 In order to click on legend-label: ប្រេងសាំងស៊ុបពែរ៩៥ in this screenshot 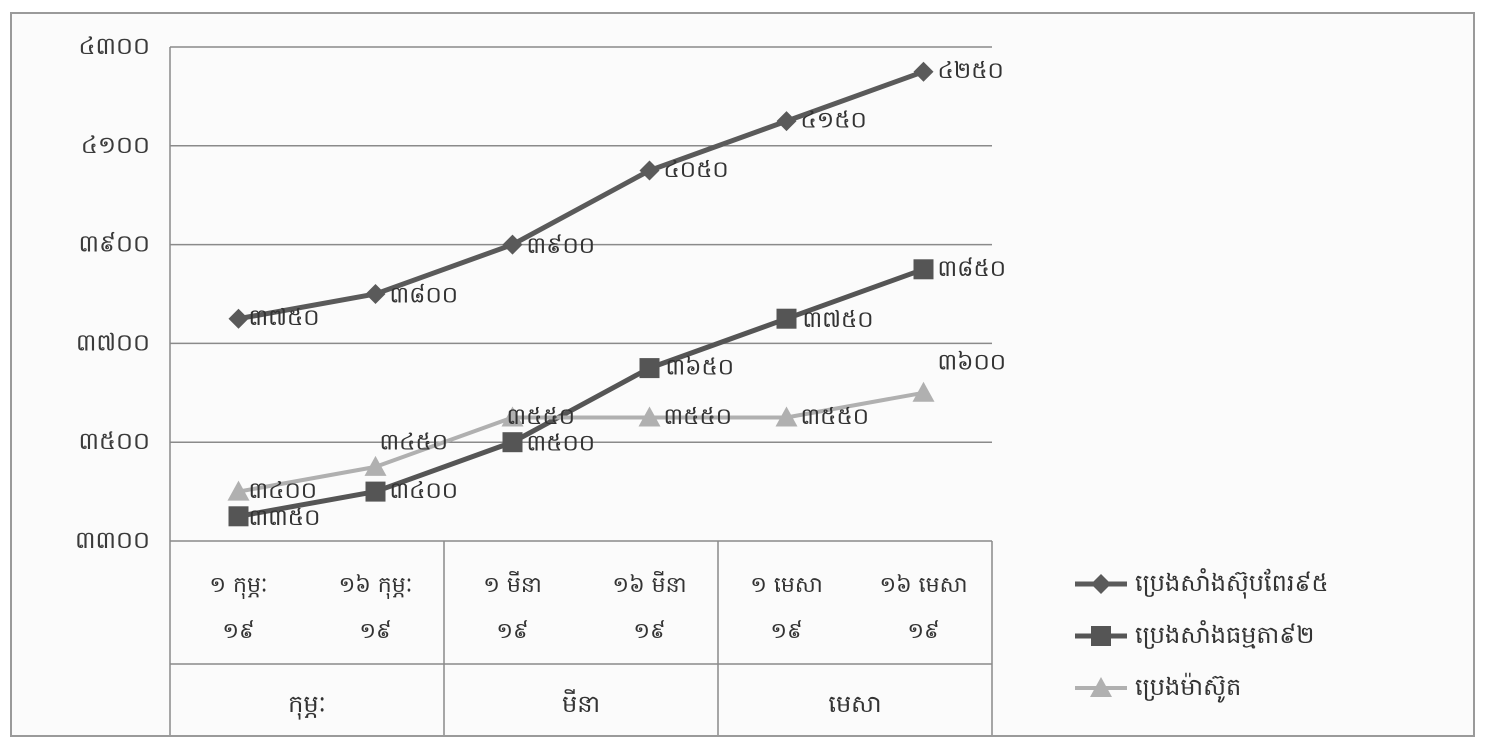, I will do `click(1231, 583)`.